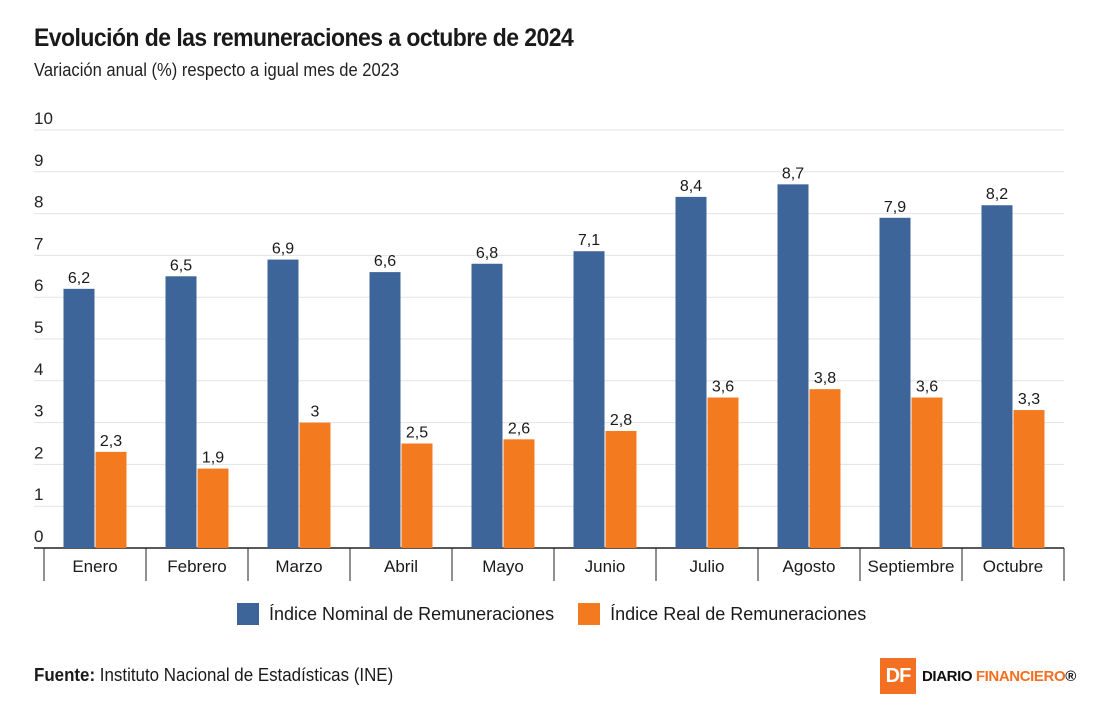 This screenshot has width=1095, height=720. Describe the element at coordinates (417, 433) in the screenshot. I see `data-label-real: 2,5` at that location.